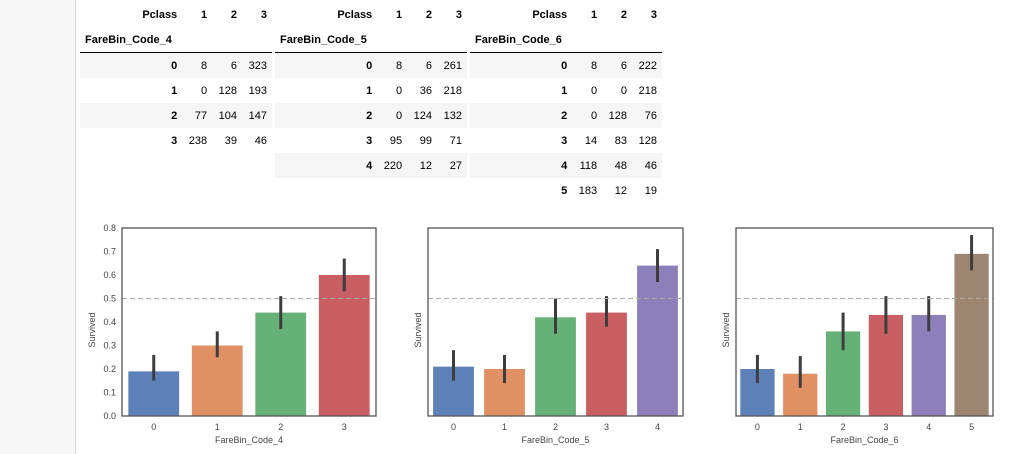 Image resolution: width=1024 pixels, height=454 pixels. I want to click on cell-value: 76, so click(650, 115).